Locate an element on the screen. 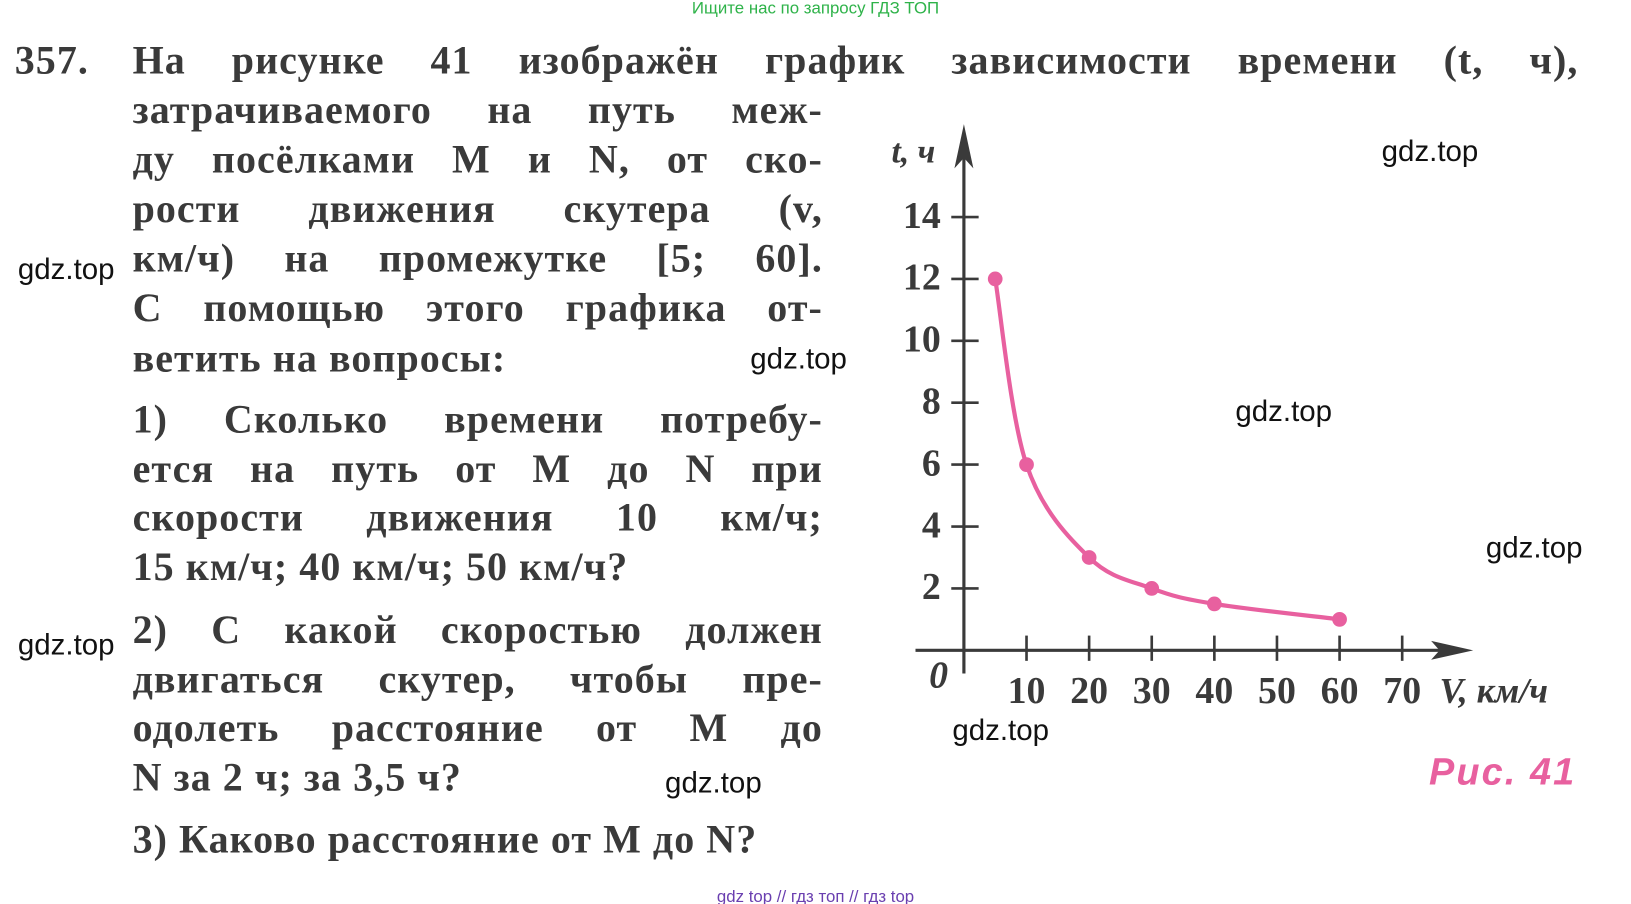  problem-line: затрачиваемого на путь меж- is located at coordinates (477, 110).